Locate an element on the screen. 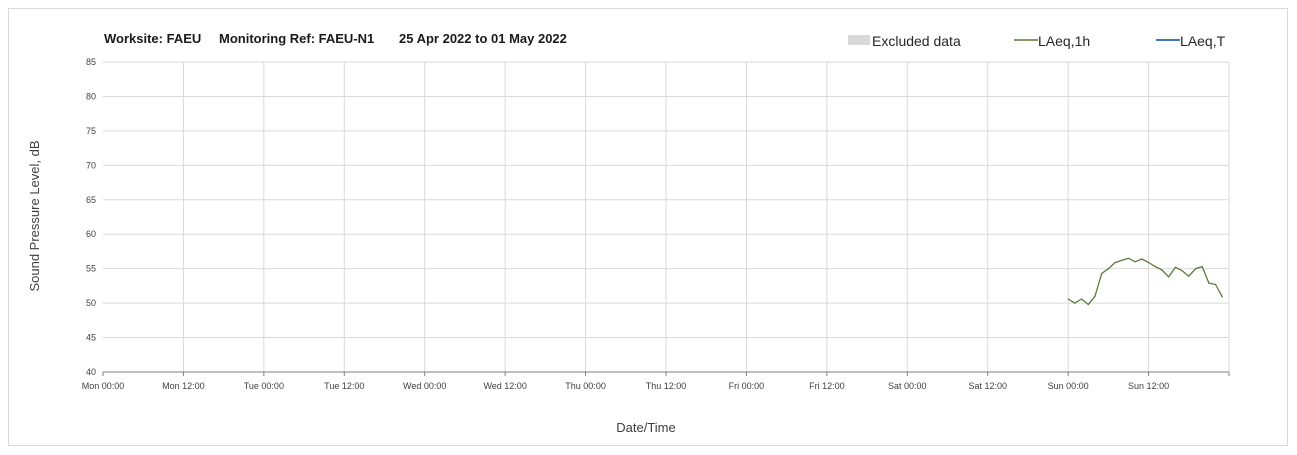 Image resolution: width=1297 pixels, height=455 pixels. legend-laeqt-label: LAeq,T is located at coordinates (1203, 41).